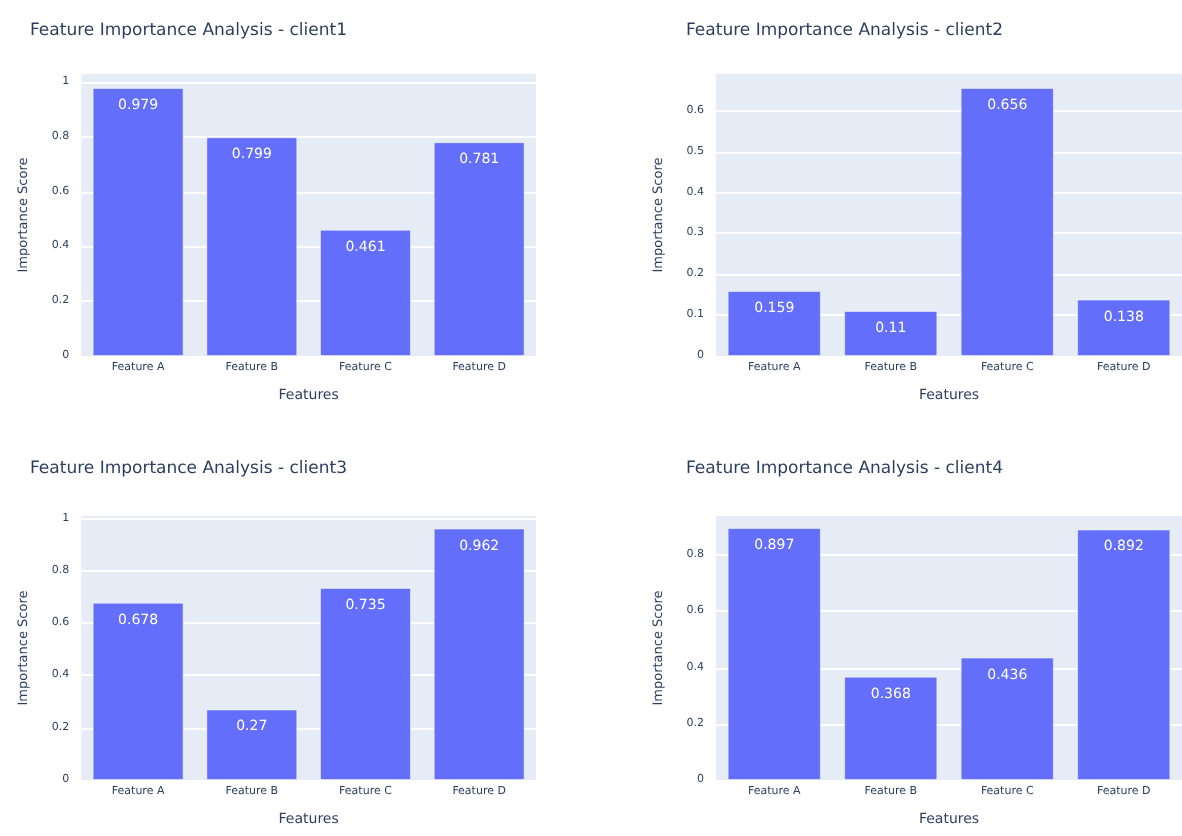  I want to click on chart-title: Feature Importance Analysis - client2, so click(844, 31).